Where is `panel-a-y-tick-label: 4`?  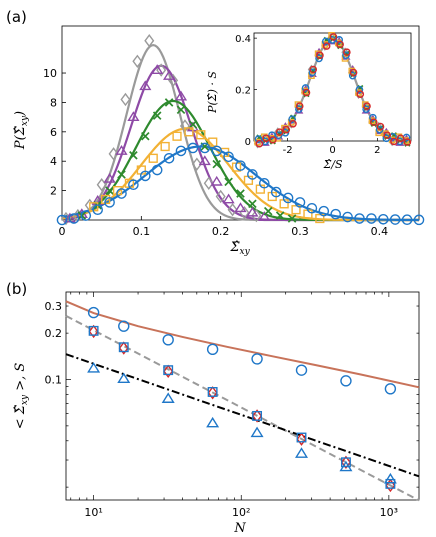
panel-a-y-tick-label: 4 is located at coordinates (53, 161).